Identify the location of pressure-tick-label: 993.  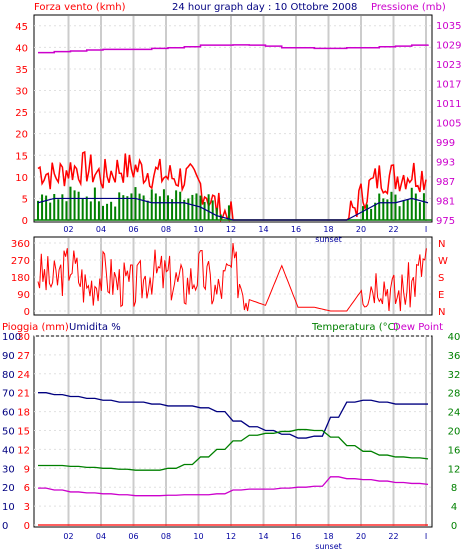
(445, 163).